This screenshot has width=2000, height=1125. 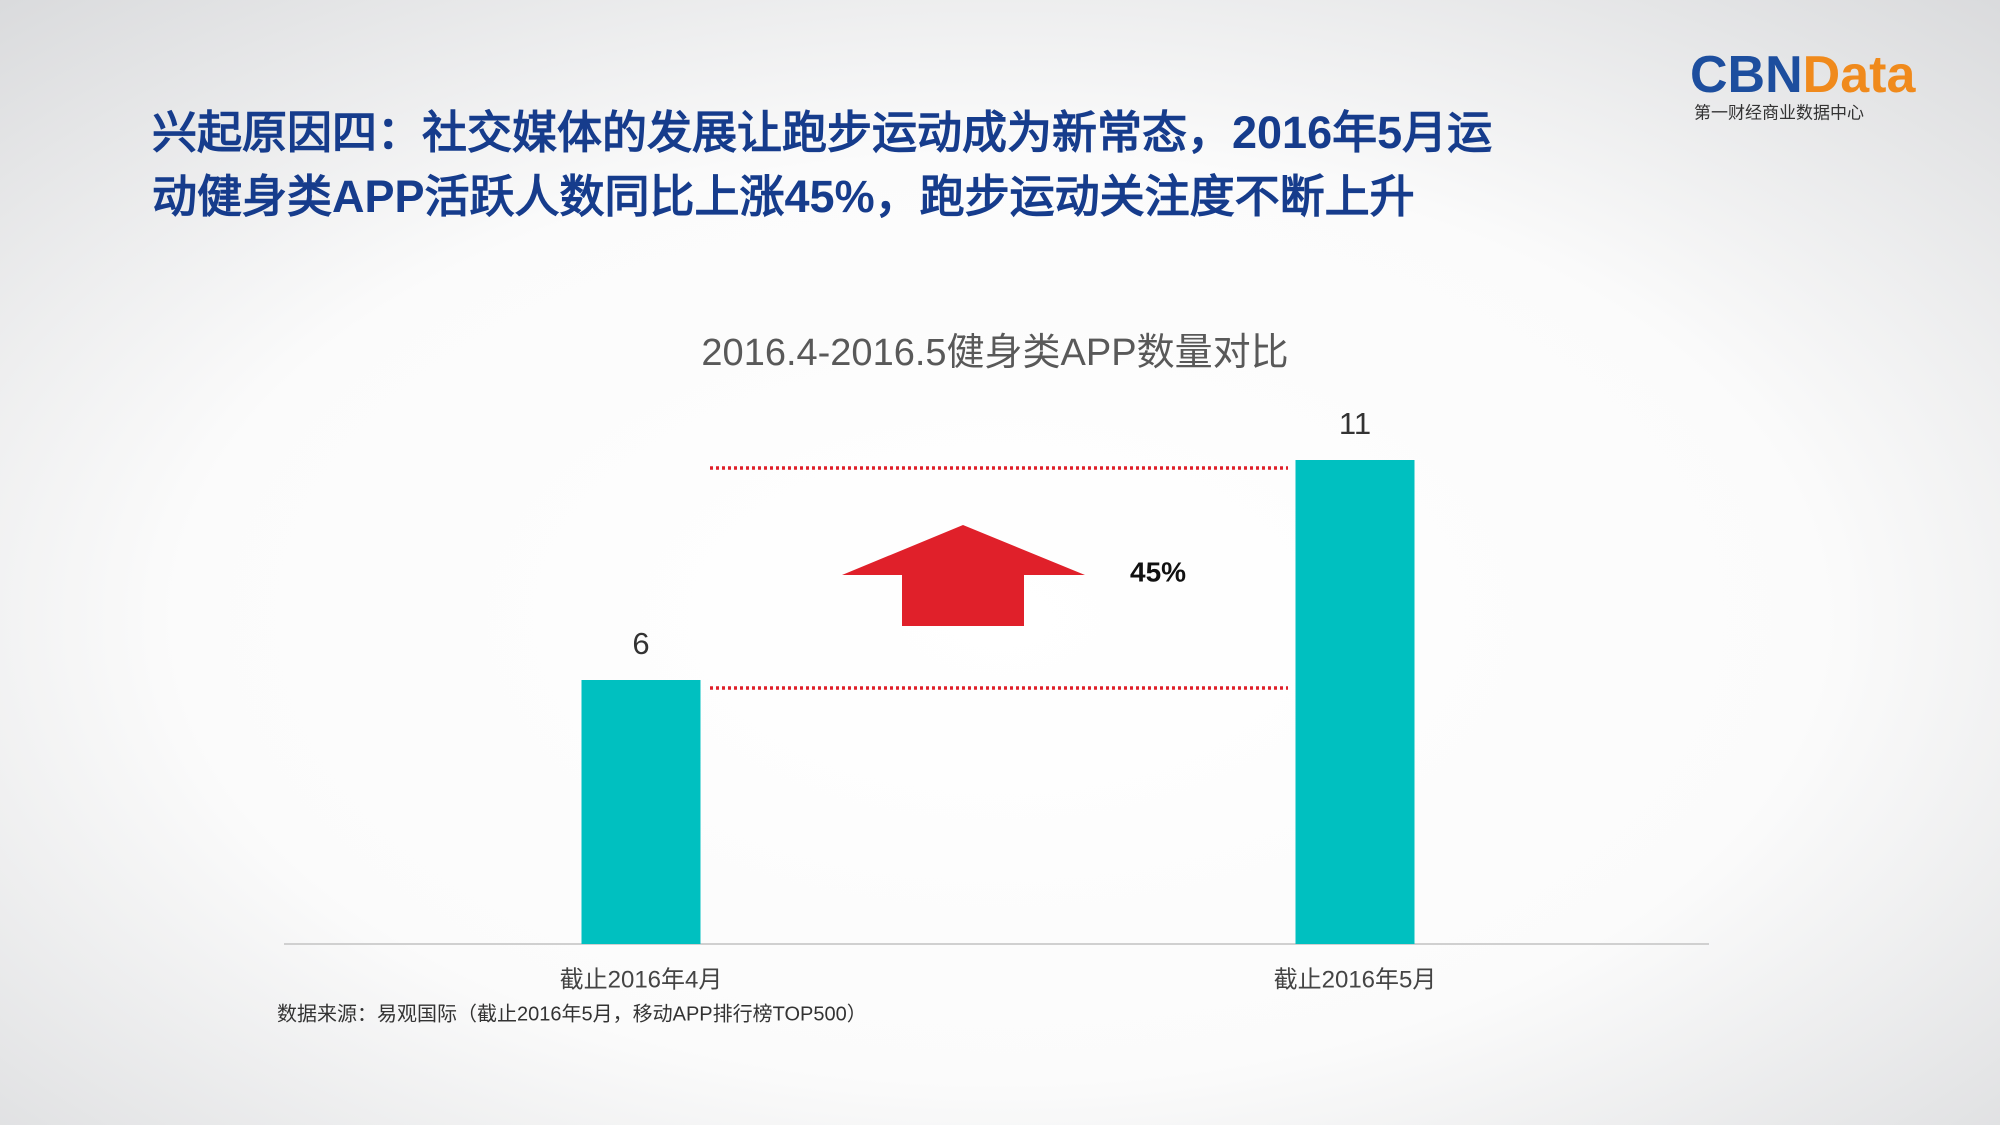 What do you see at coordinates (1746, 75) in the screenshot?
I see `logo-brand: CBN` at bounding box center [1746, 75].